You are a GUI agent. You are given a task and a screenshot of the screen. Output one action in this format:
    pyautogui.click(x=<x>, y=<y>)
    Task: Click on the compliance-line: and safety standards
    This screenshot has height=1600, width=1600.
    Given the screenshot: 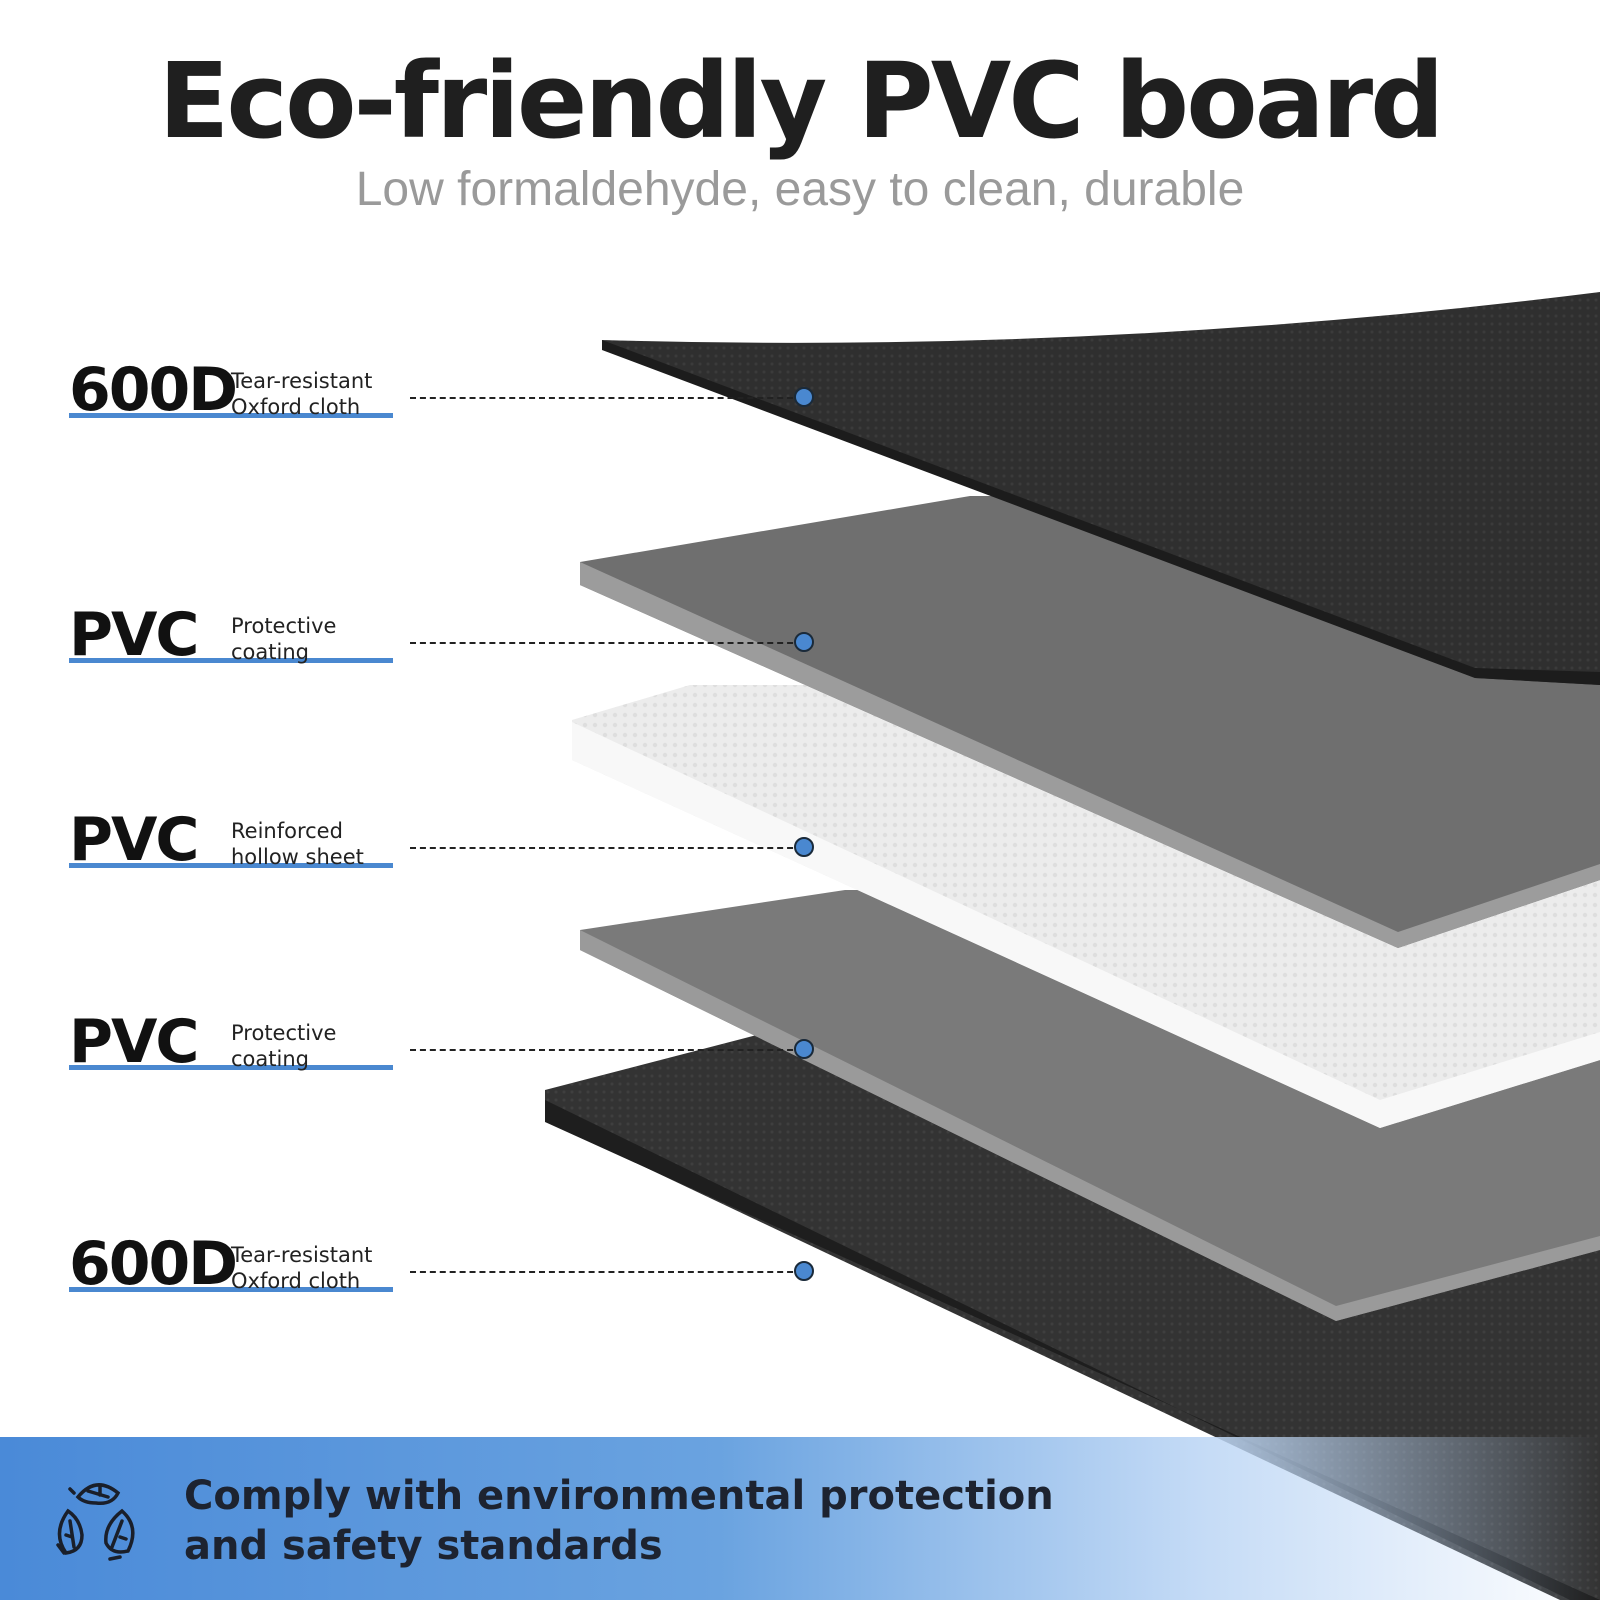 What is the action you would take?
    pyautogui.click(x=423, y=1546)
    